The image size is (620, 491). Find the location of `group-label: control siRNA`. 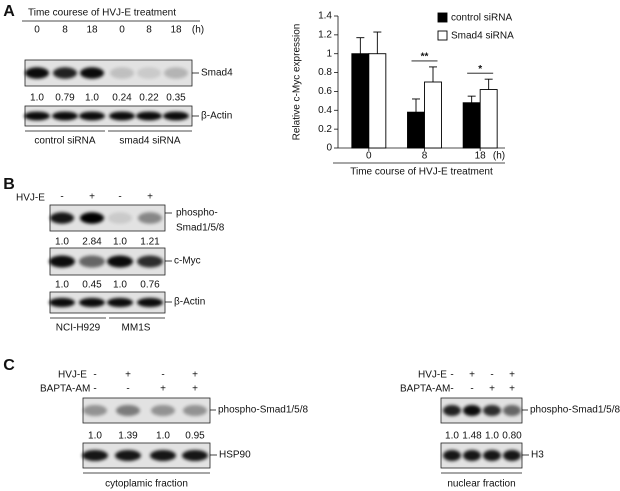

group-label: control siRNA is located at coordinates (64, 141).